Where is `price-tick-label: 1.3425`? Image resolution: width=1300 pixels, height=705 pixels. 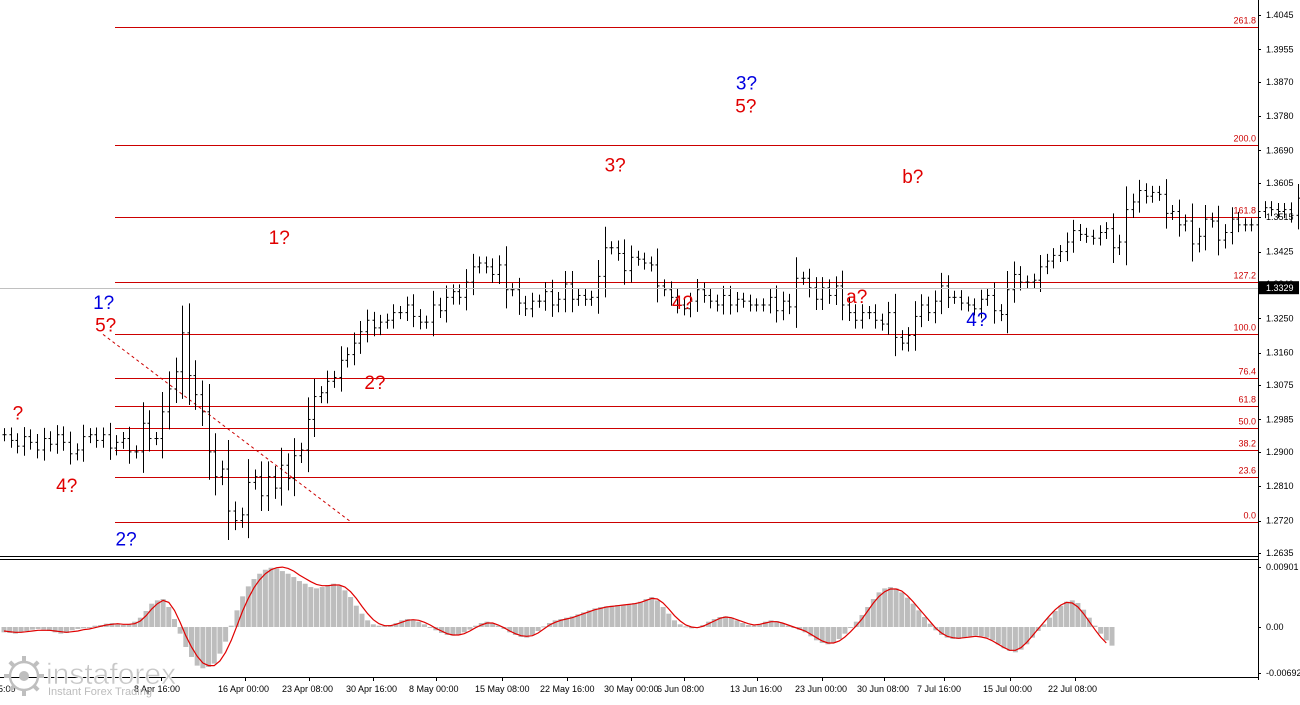 price-tick-label: 1.3425 is located at coordinates (1280, 252).